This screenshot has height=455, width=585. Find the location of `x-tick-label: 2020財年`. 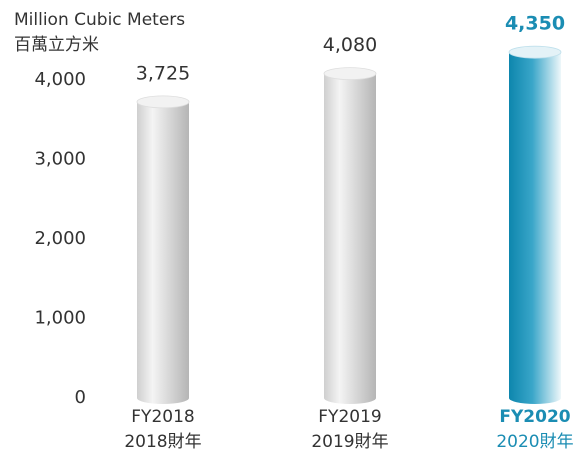

x-tick-label: 2020財年 is located at coordinates (534, 442).